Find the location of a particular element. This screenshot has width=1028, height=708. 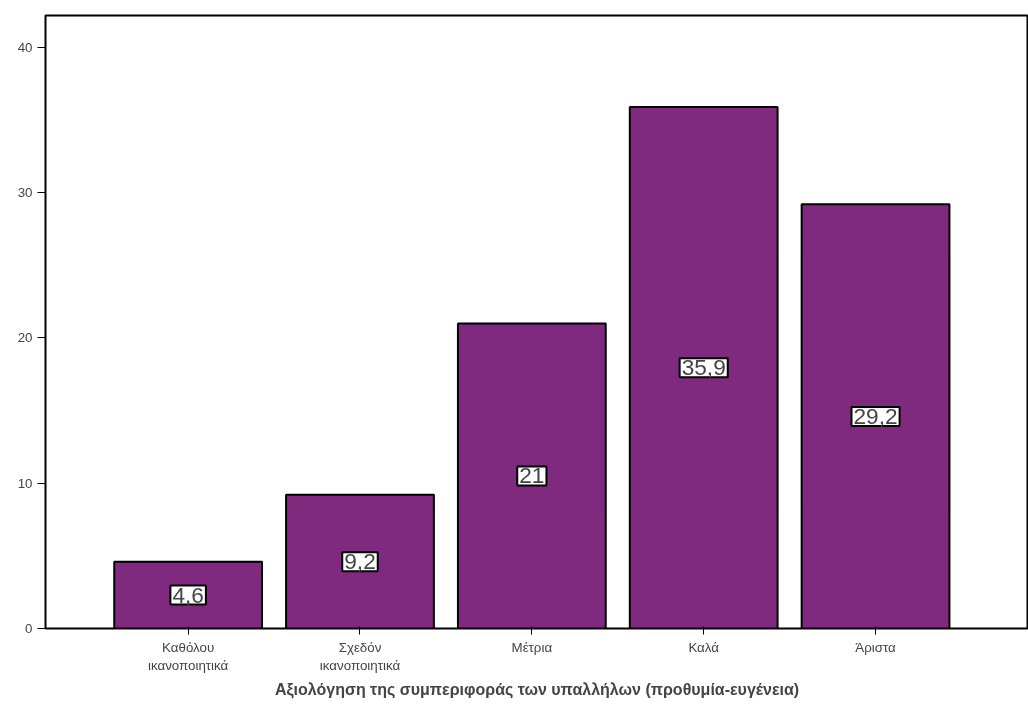

y-tick-label: 40 is located at coordinates (25, 47).